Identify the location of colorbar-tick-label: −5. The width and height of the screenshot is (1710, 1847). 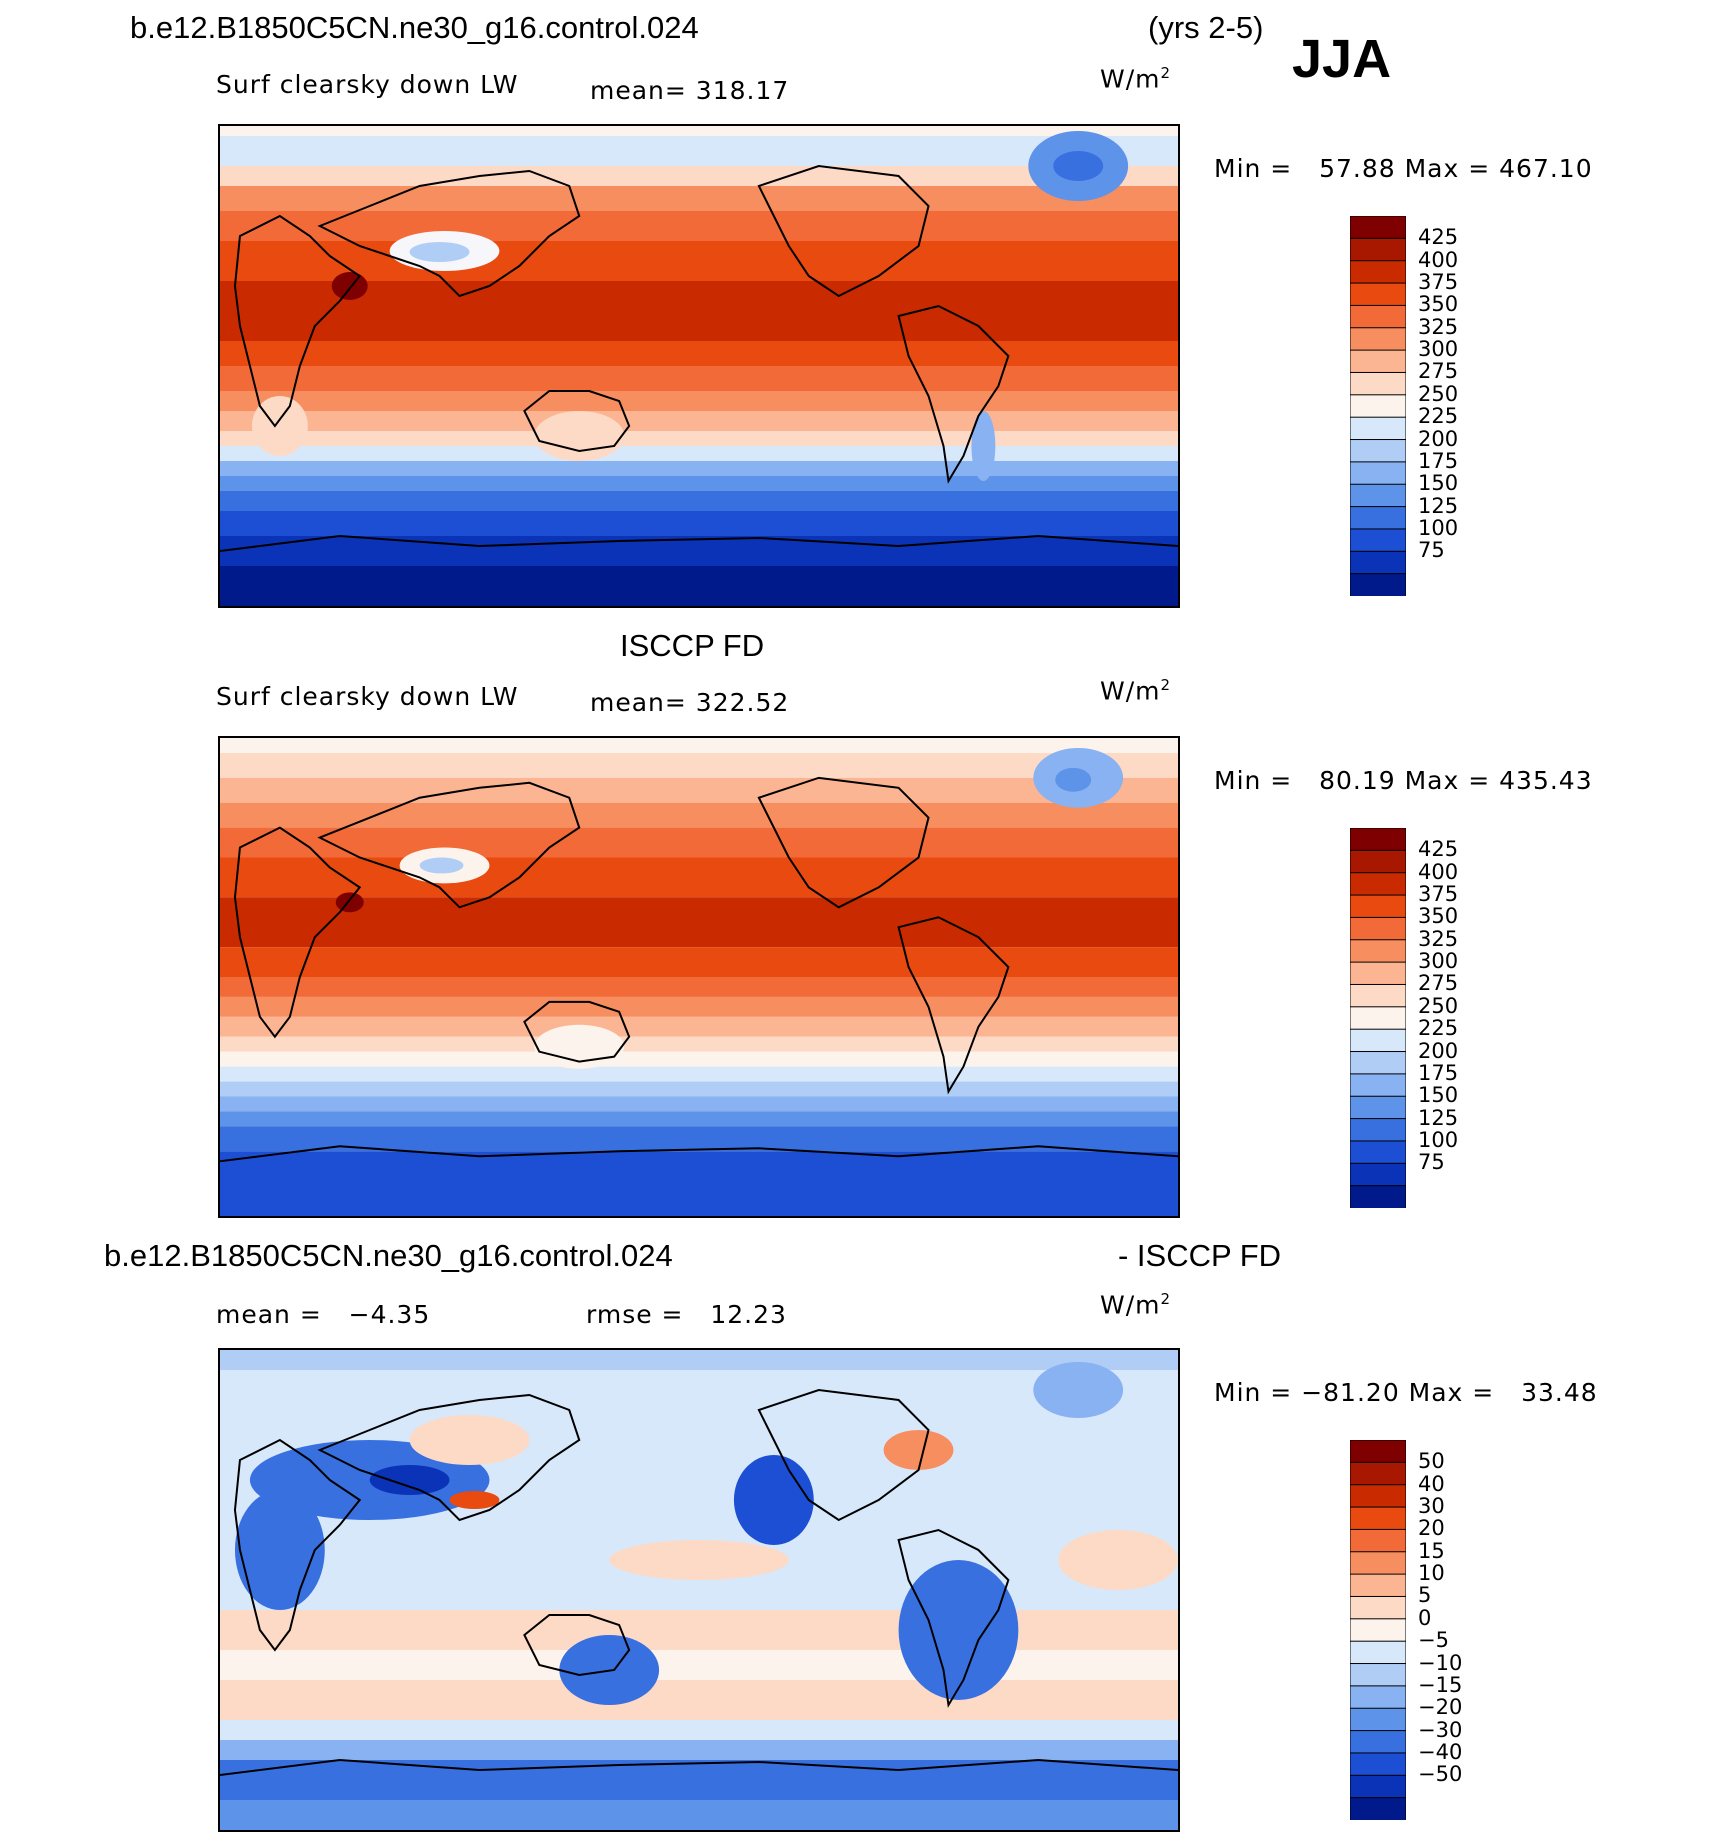
(1433, 1640).